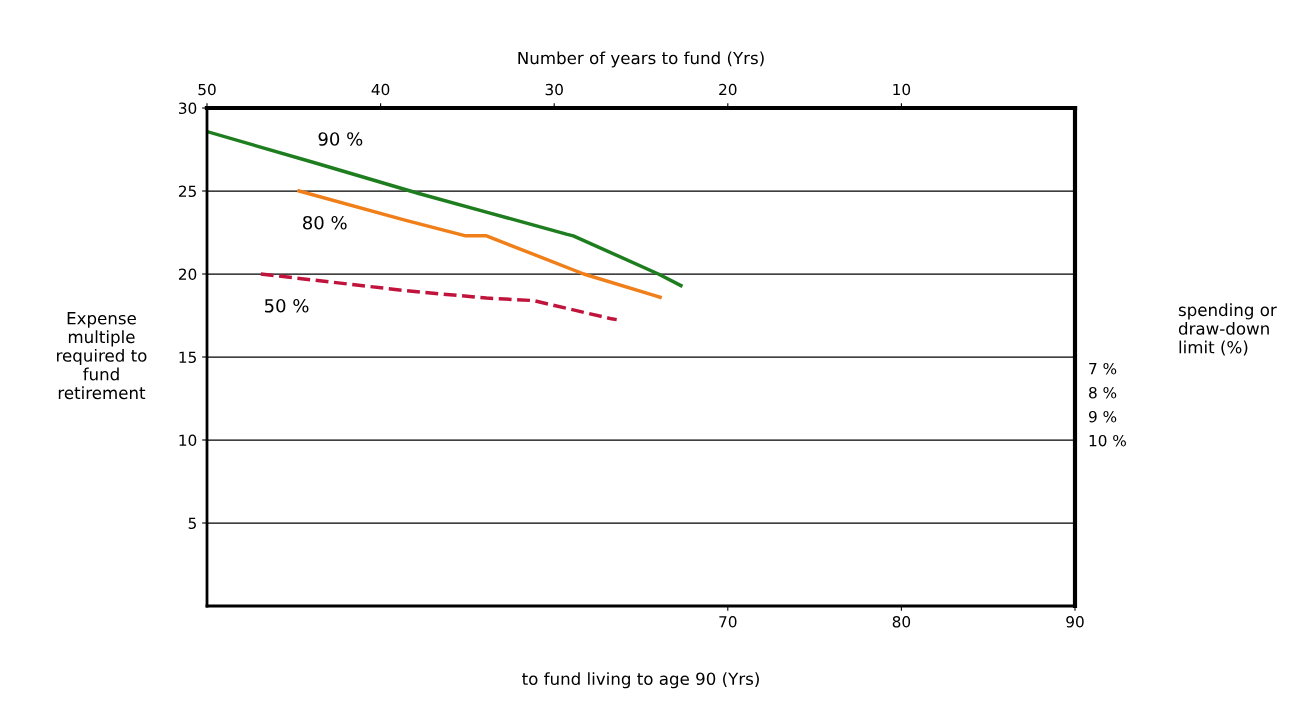 This screenshot has height=713, width=1311. What do you see at coordinates (187, 191) in the screenshot?
I see `y-tick-label: 25` at bounding box center [187, 191].